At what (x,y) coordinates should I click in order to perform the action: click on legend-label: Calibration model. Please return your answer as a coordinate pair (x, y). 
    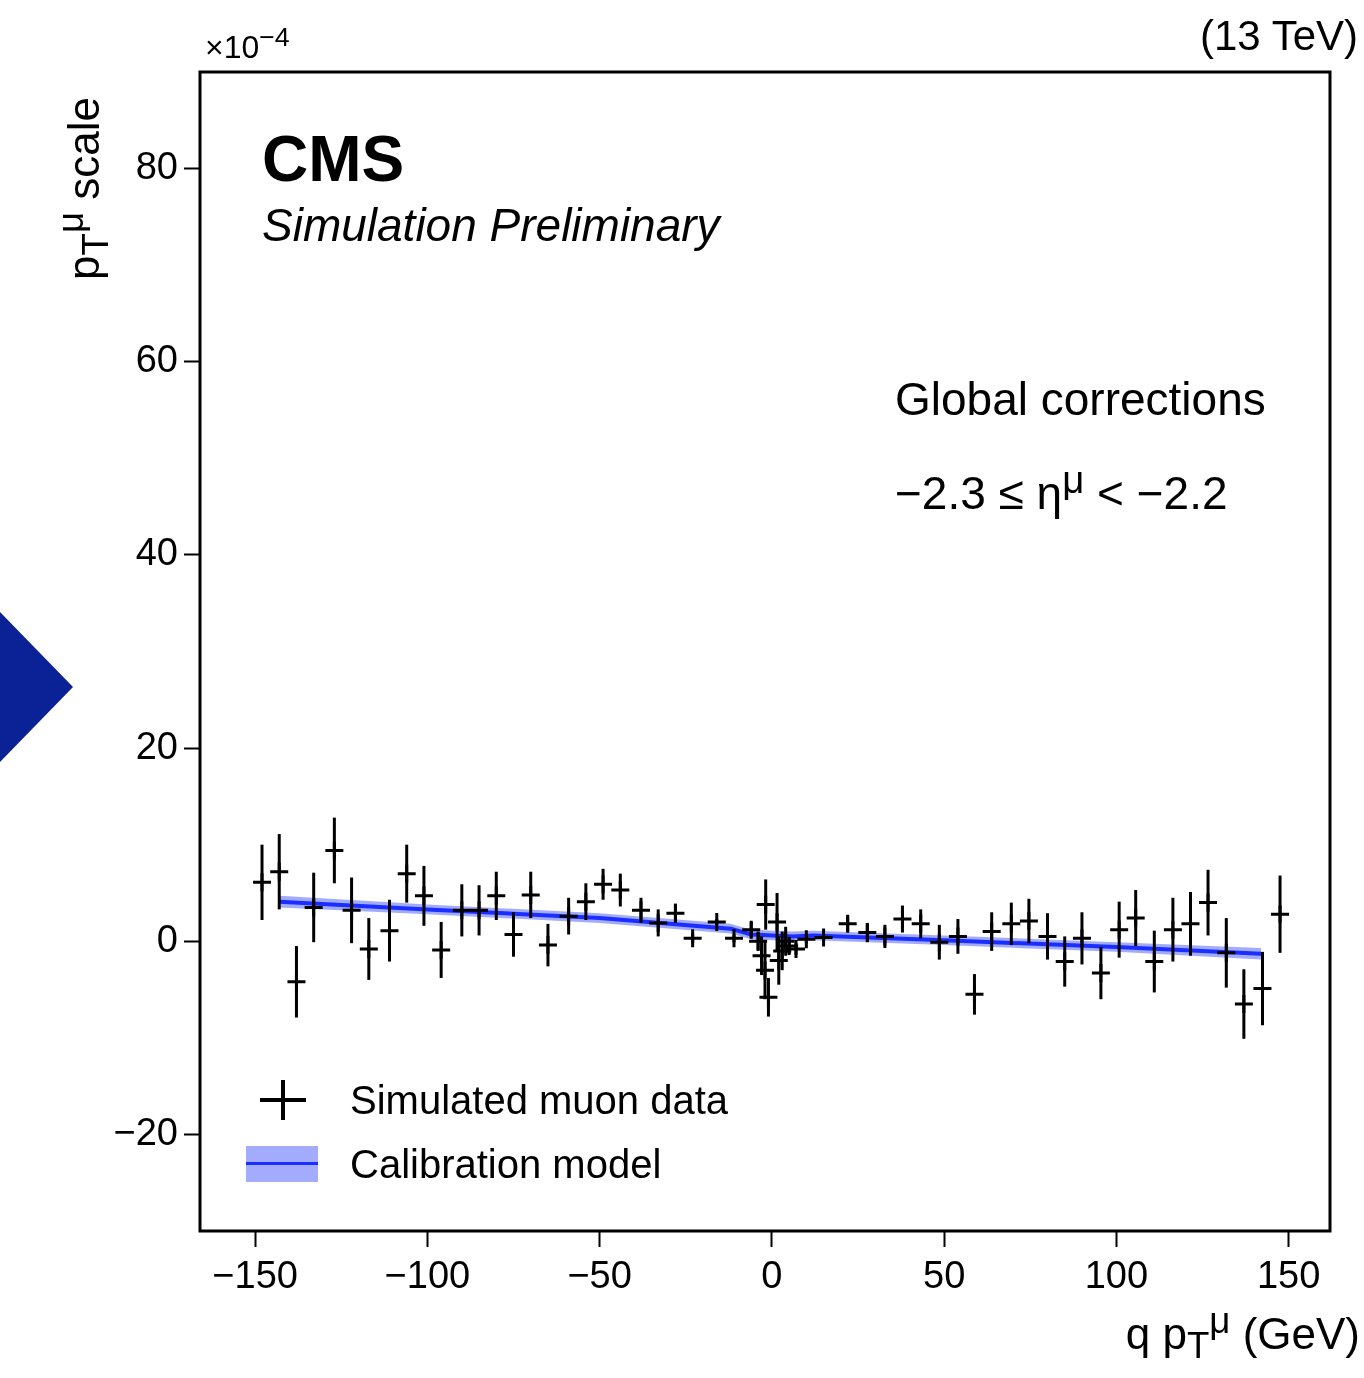
    Looking at the image, I should click on (506, 1164).